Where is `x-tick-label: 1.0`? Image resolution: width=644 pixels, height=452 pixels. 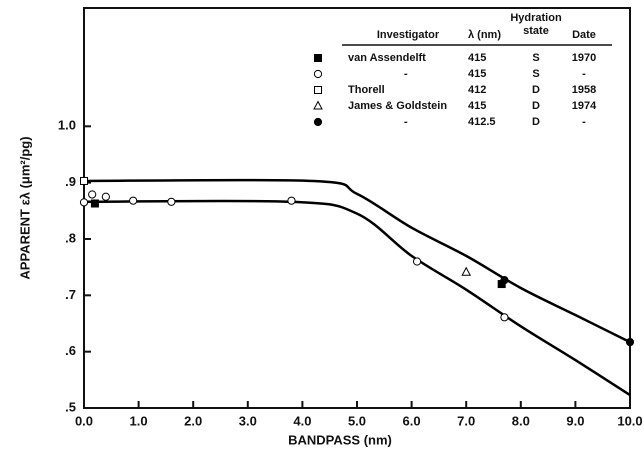
x-tick-label: 1.0 is located at coordinates (139, 420).